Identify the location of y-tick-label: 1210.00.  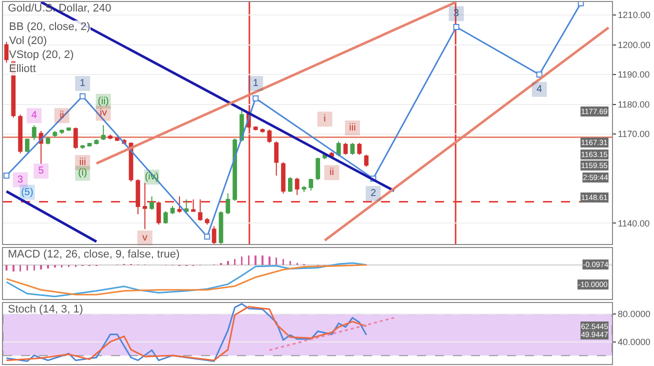
(634, 15).